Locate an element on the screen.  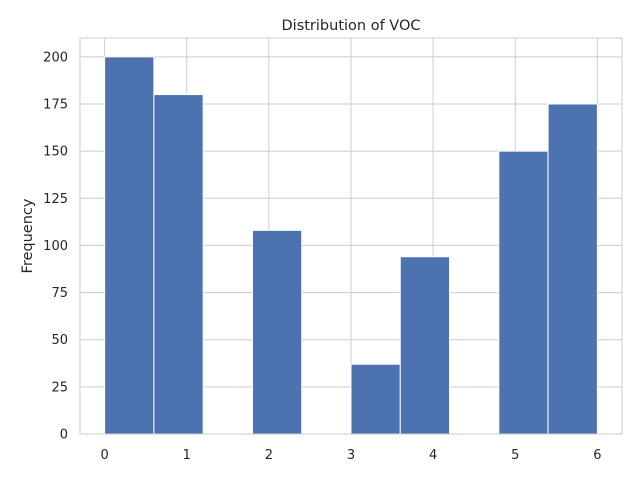
y-tick-label-50: 50 is located at coordinates (59, 340).